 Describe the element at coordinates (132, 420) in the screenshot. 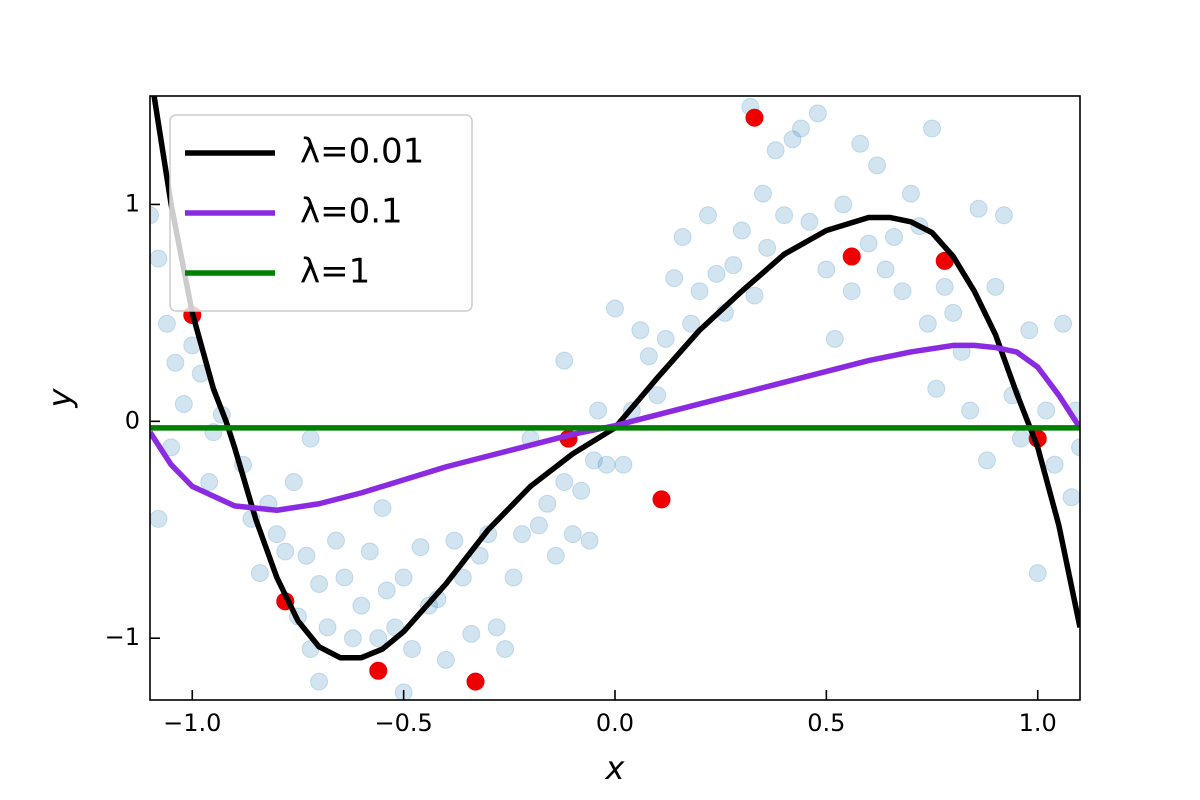

I see `y-tick-label: 0` at that location.